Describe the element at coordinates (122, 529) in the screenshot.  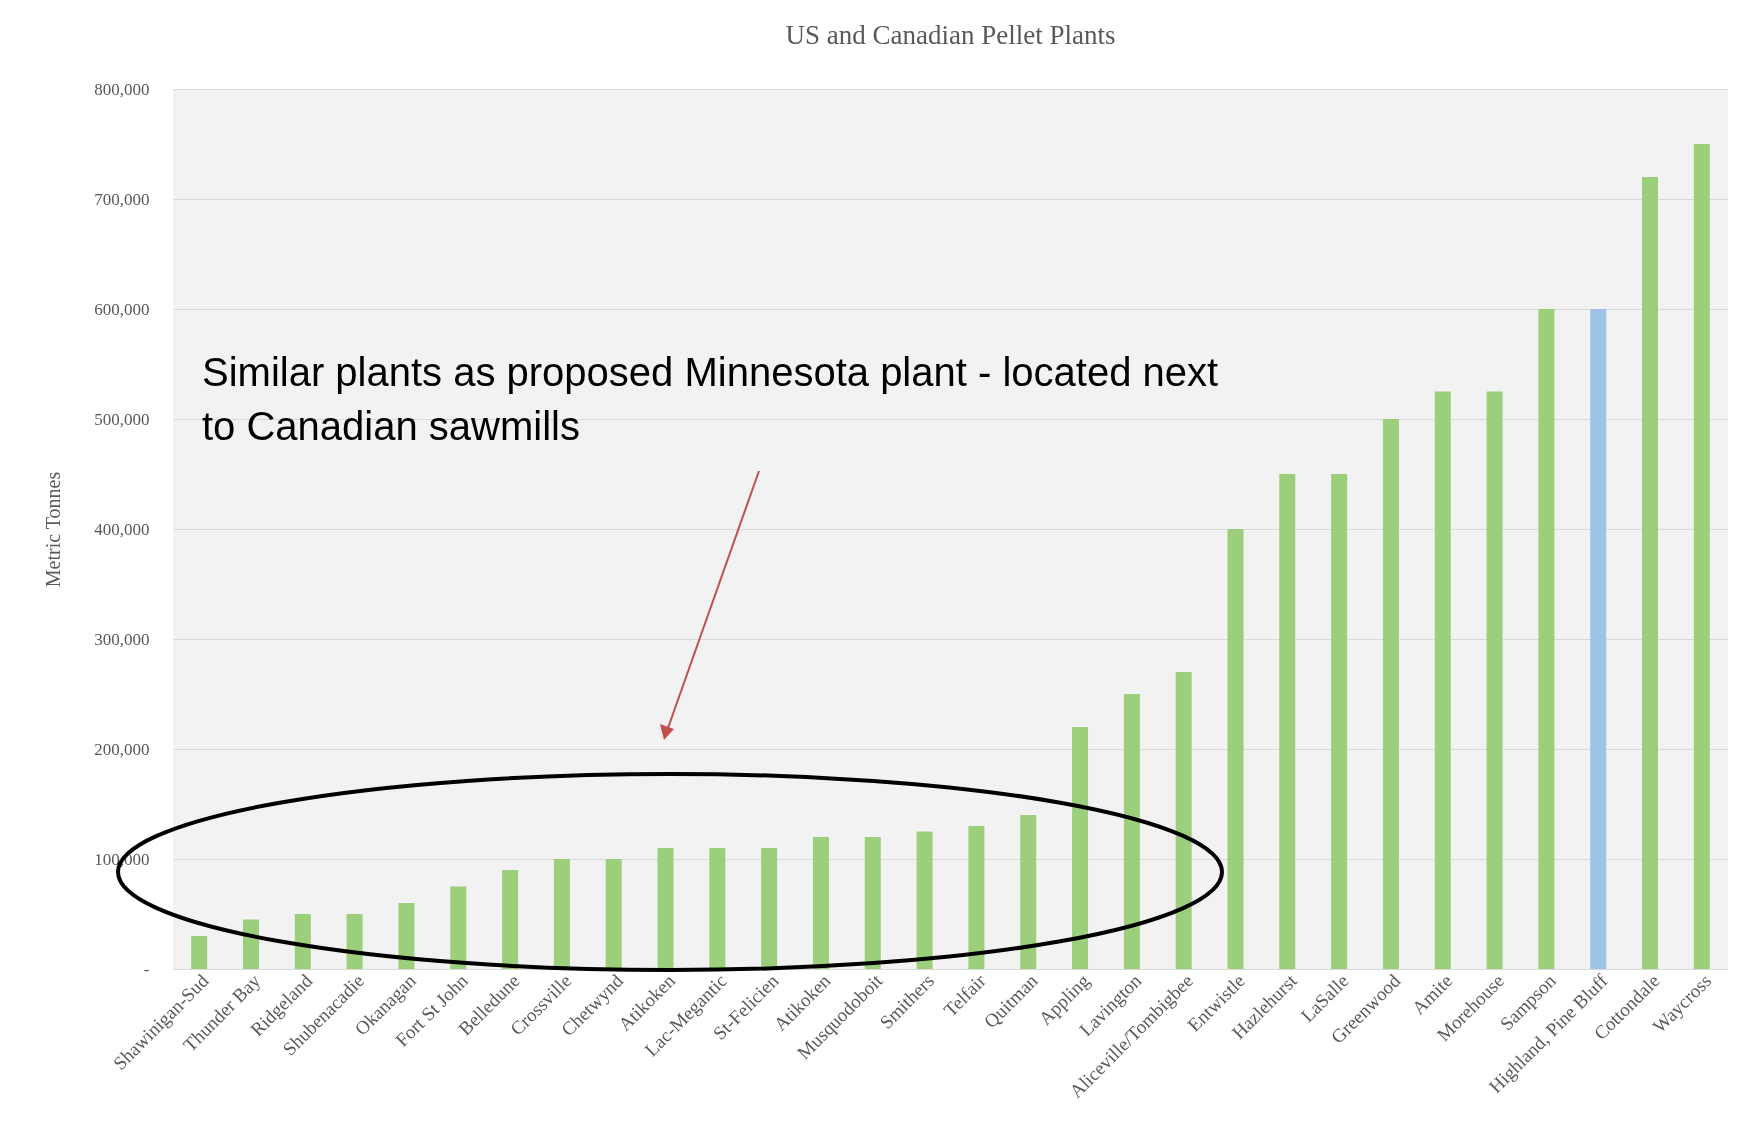
I see `y-tick-label: 400,000` at that location.